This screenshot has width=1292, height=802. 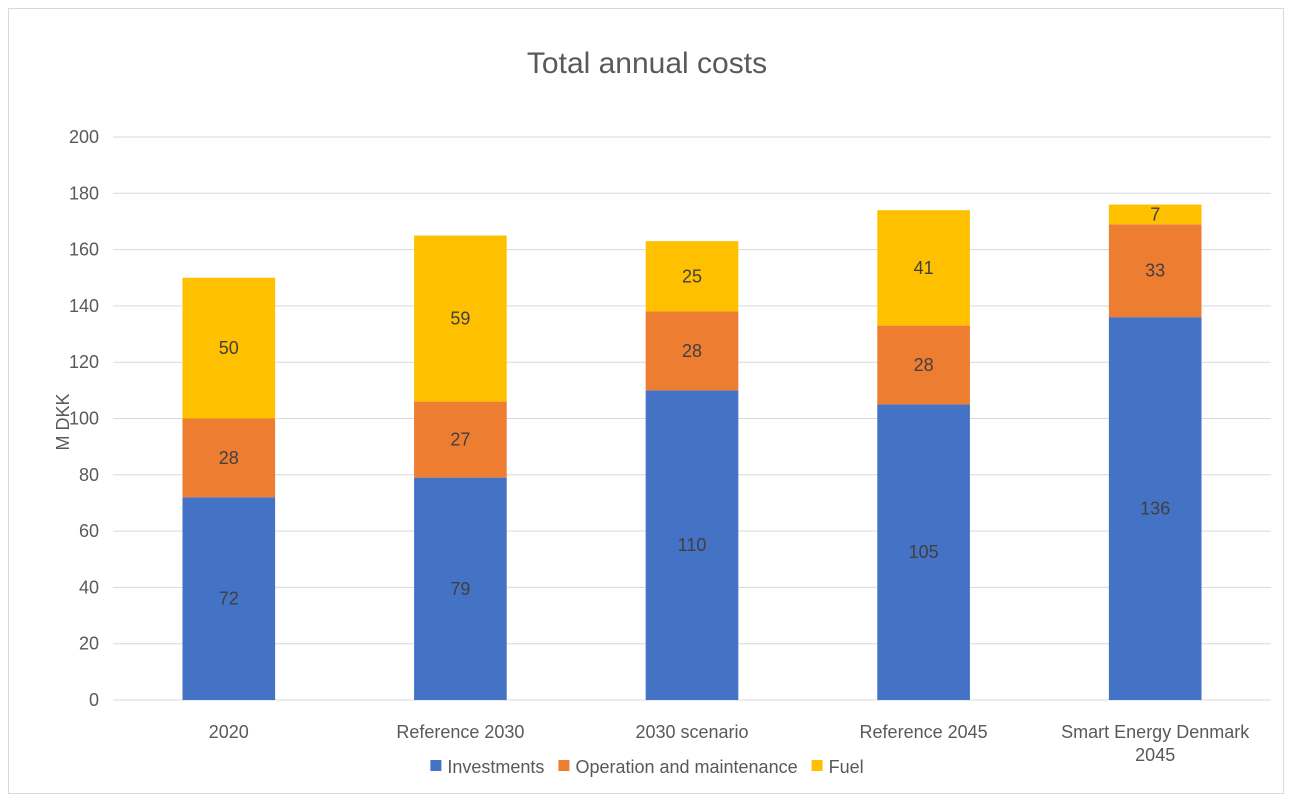 I want to click on chart-title: Total annual costs, so click(x=647, y=63).